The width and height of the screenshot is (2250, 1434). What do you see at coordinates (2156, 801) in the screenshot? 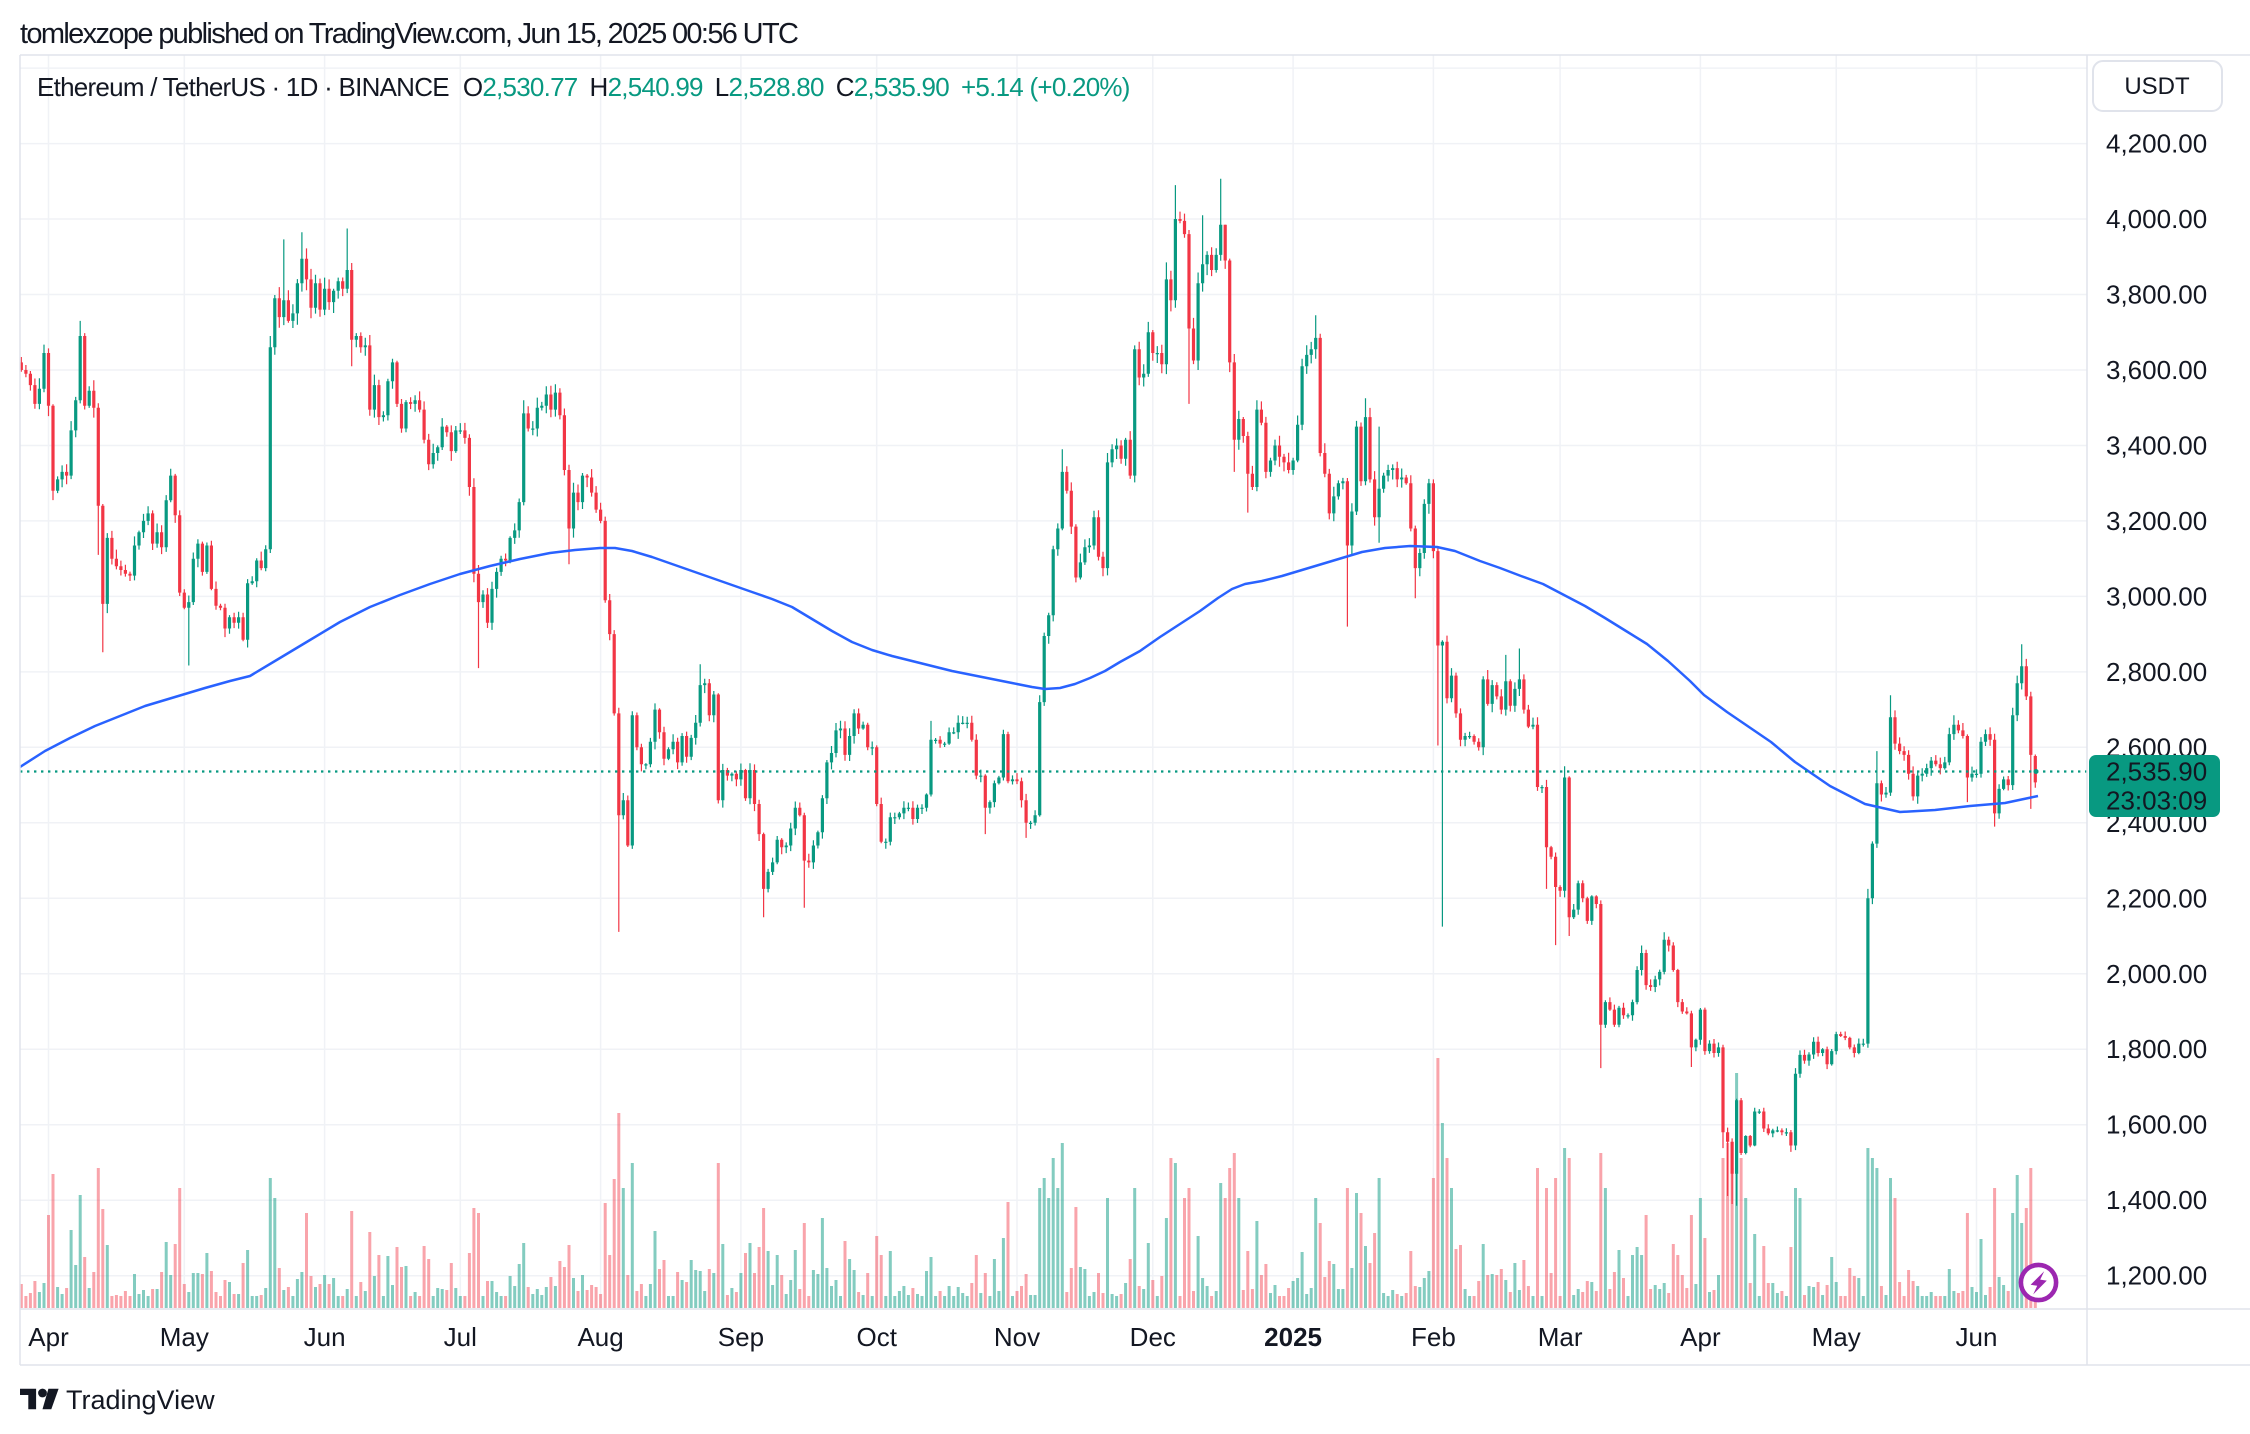
I see `svg-text: 23:03:09` at bounding box center [2156, 801].